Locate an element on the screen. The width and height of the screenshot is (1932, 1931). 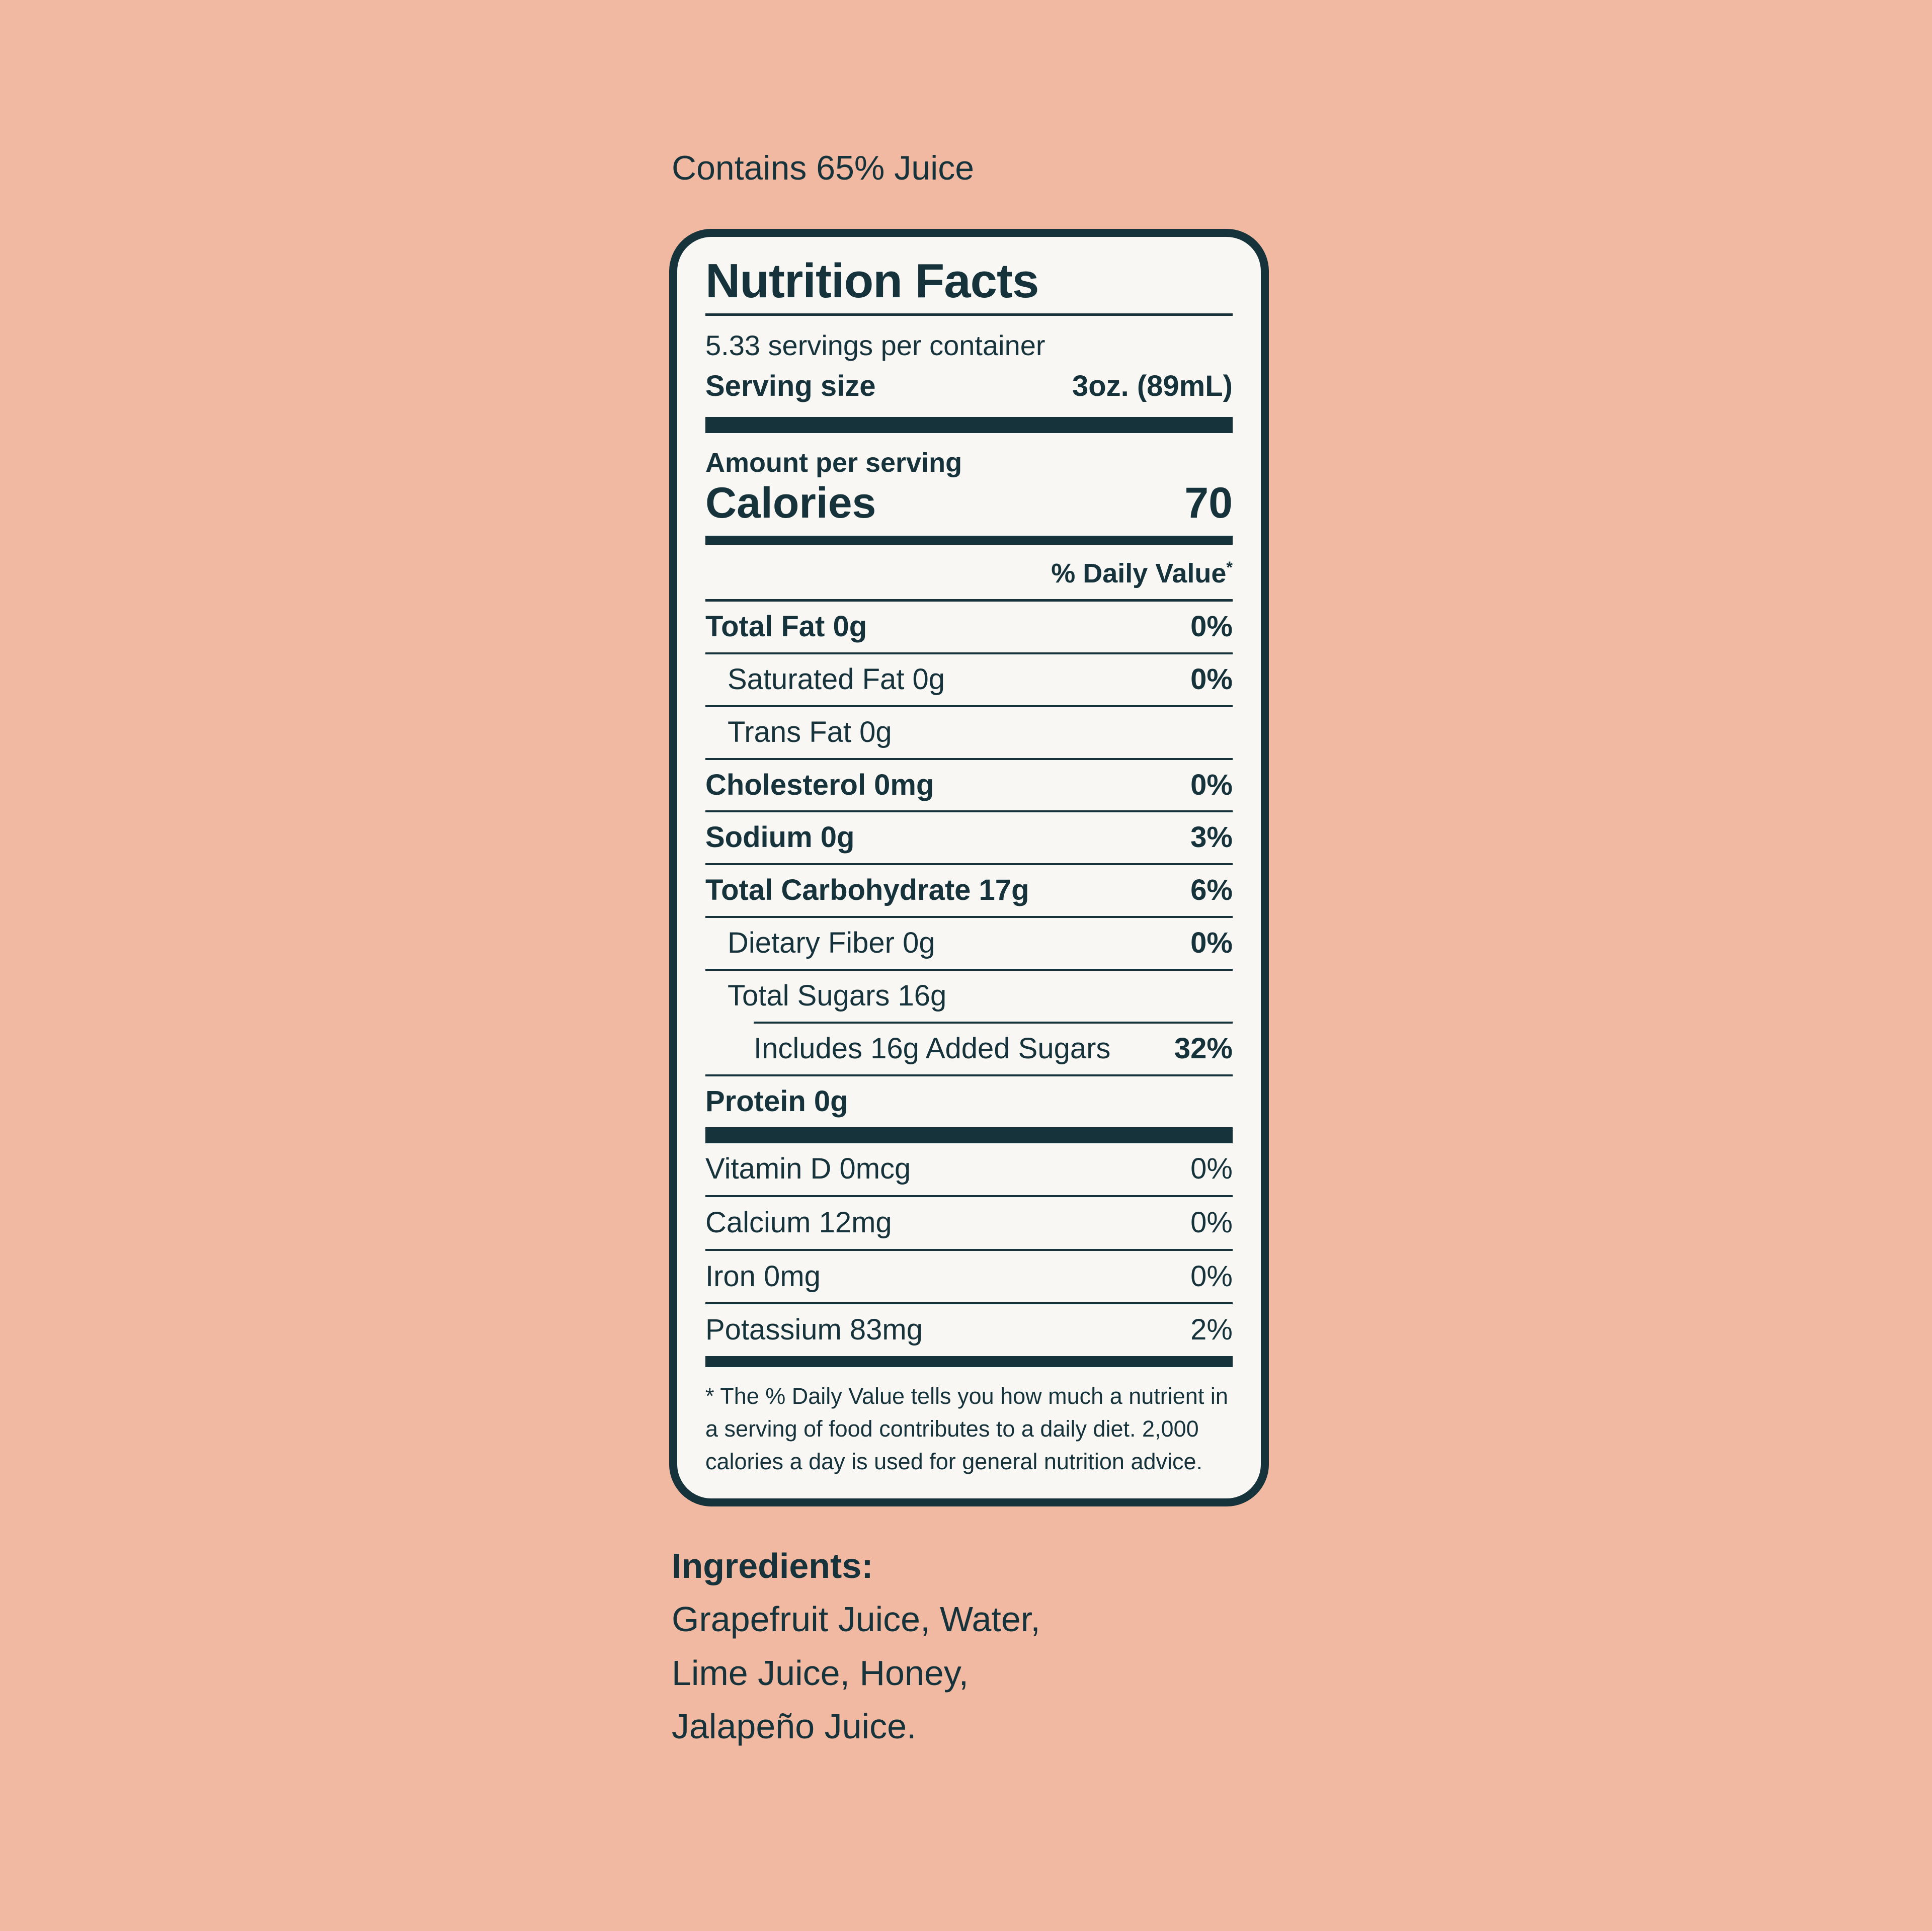
nutrient-row-added-sugars: Includes 16g Added Sugars 32% is located at coordinates (969, 1050).